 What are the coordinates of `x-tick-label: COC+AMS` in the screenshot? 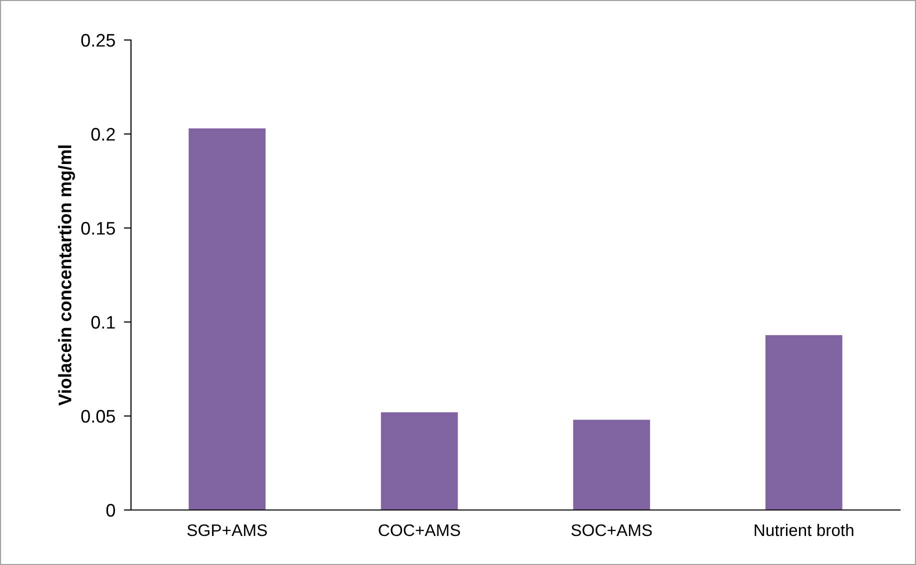 It's located at (419, 530).